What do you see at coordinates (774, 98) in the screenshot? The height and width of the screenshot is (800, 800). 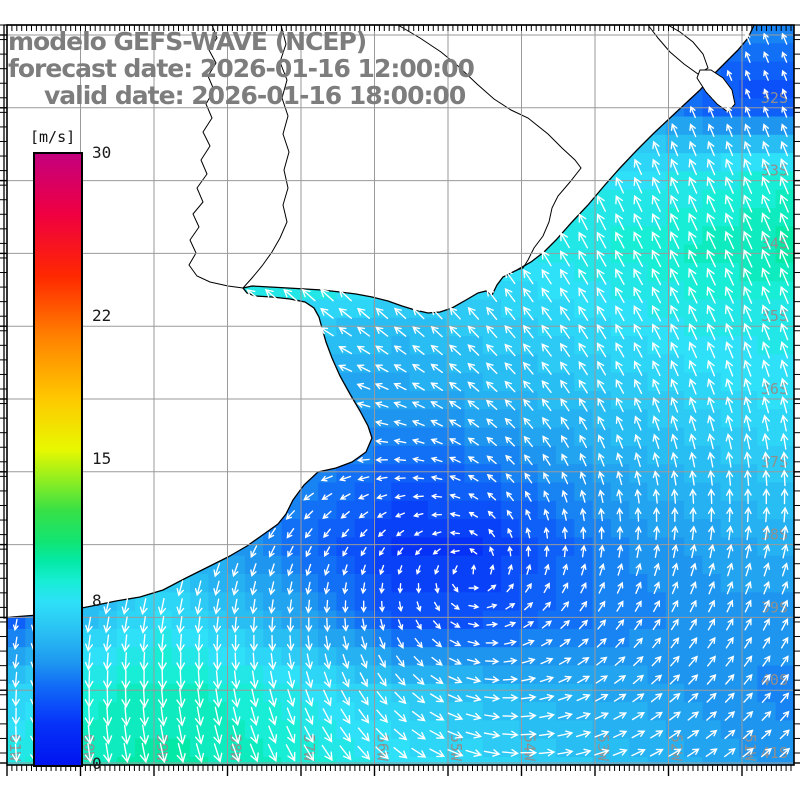 I see `lat-label: 32S` at bounding box center [774, 98].